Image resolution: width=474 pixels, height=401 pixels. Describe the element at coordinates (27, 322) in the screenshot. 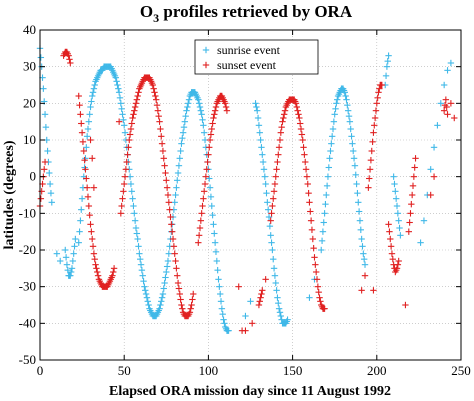

I see `y-tick-label: -40` at that location.